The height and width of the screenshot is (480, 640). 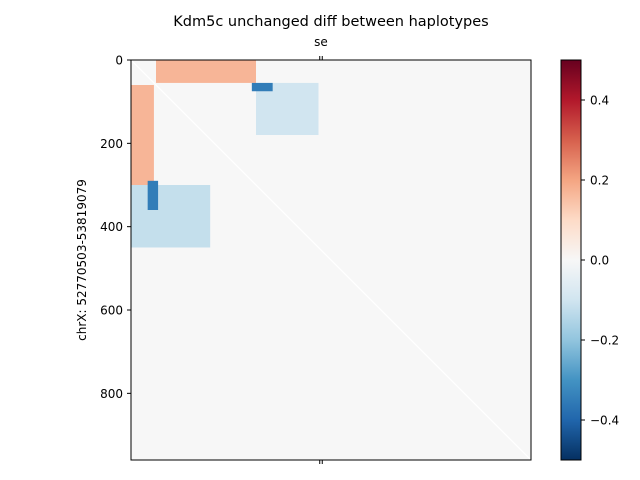 I want to click on heatmap-patch-top-stripe-positive, so click(x=206, y=71).